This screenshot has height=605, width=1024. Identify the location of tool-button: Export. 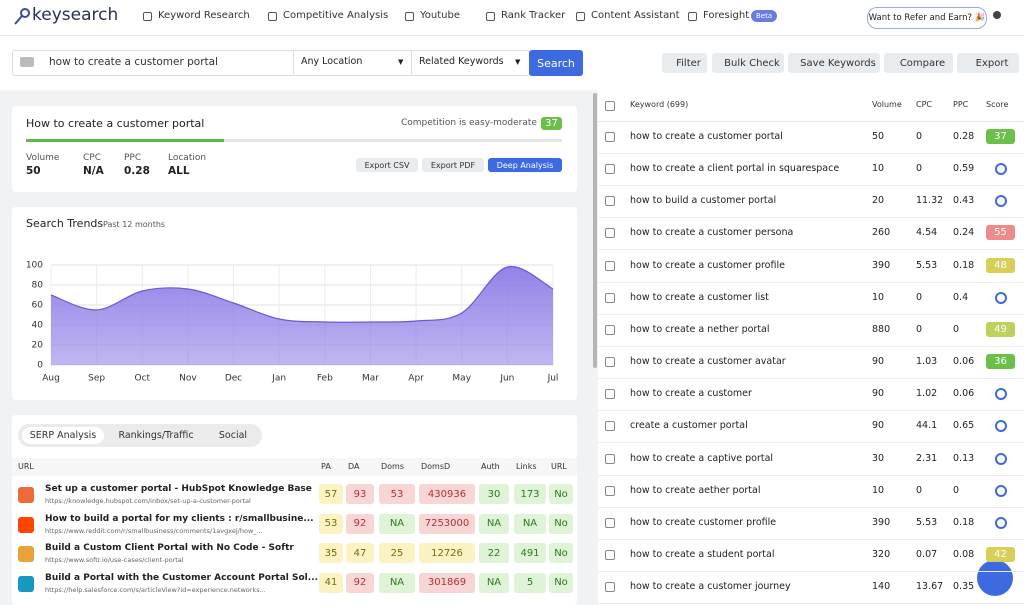
(988, 63).